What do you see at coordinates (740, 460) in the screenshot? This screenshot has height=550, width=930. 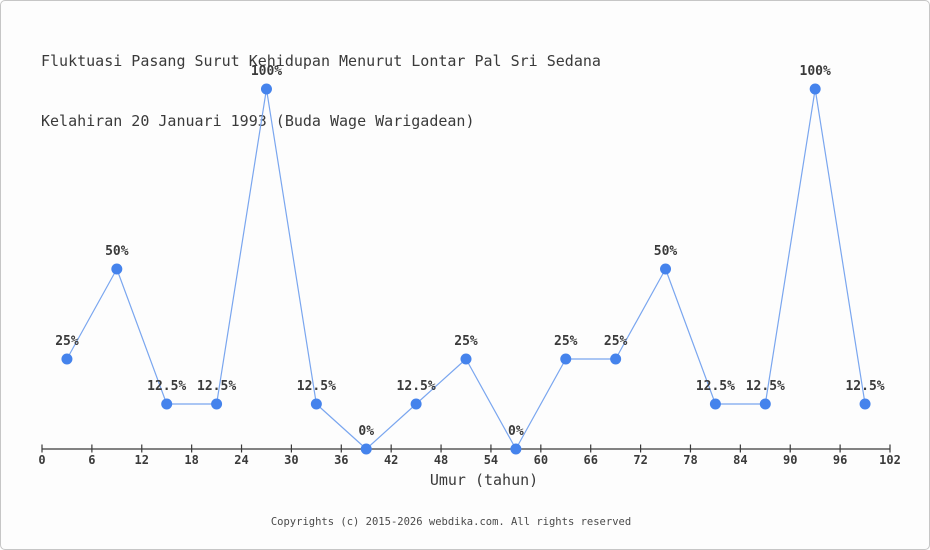 I see `x-tick-label: 84` at bounding box center [740, 460].